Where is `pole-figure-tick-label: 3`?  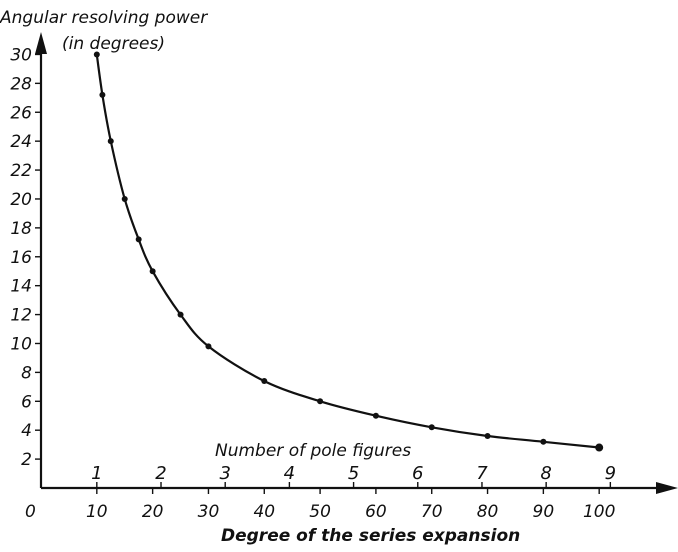 pole-figure-tick-label: 3 is located at coordinates (224, 473).